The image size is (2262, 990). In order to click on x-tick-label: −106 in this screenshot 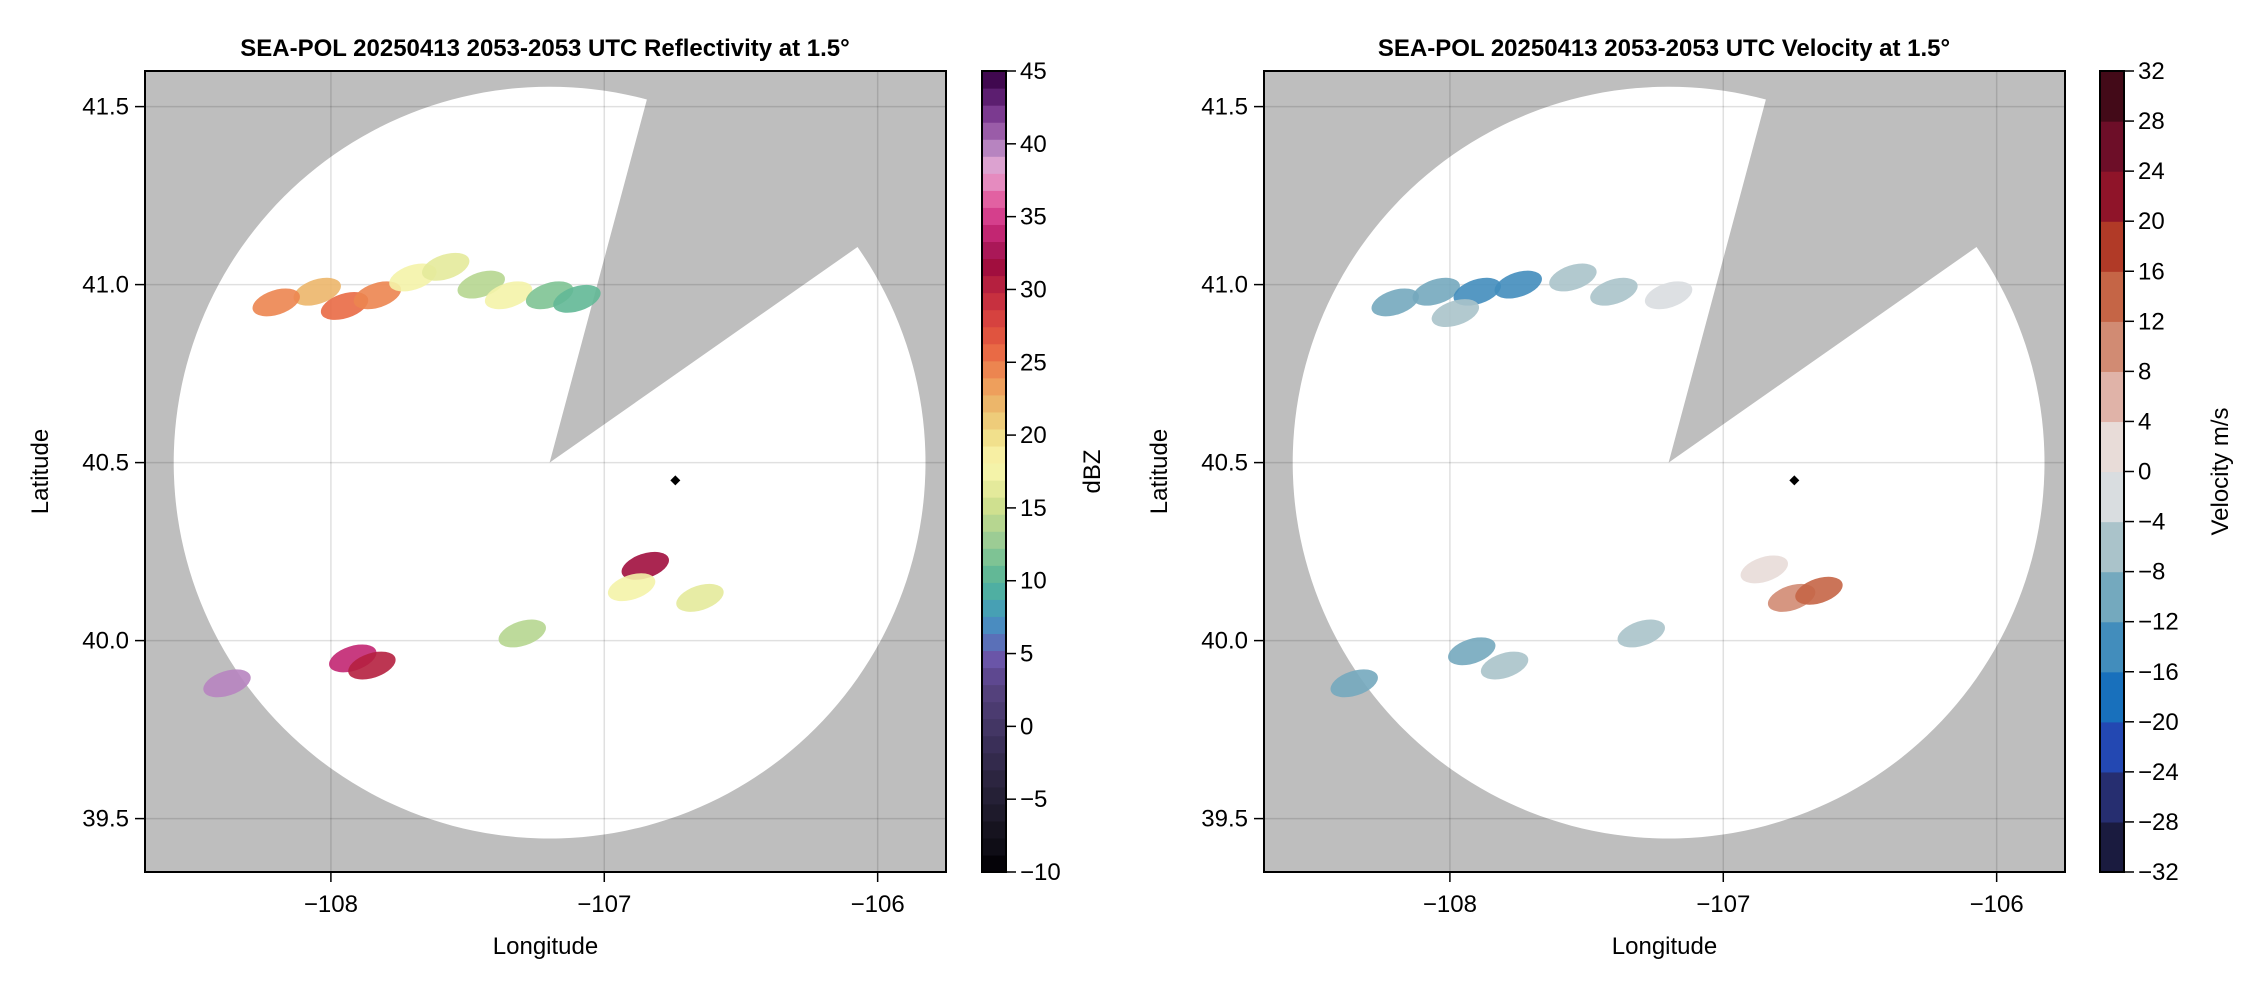, I will do `click(878, 904)`.